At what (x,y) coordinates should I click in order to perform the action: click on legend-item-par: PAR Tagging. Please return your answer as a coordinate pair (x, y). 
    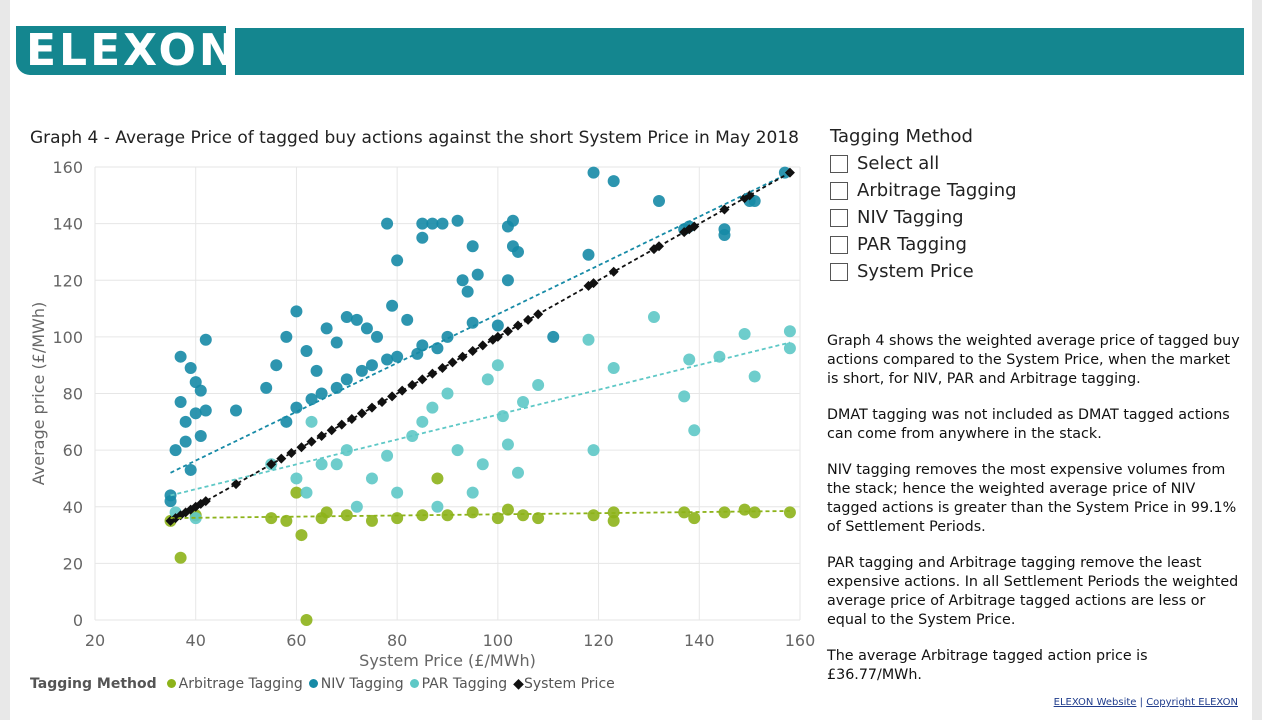
    Looking at the image, I should click on (458, 684).